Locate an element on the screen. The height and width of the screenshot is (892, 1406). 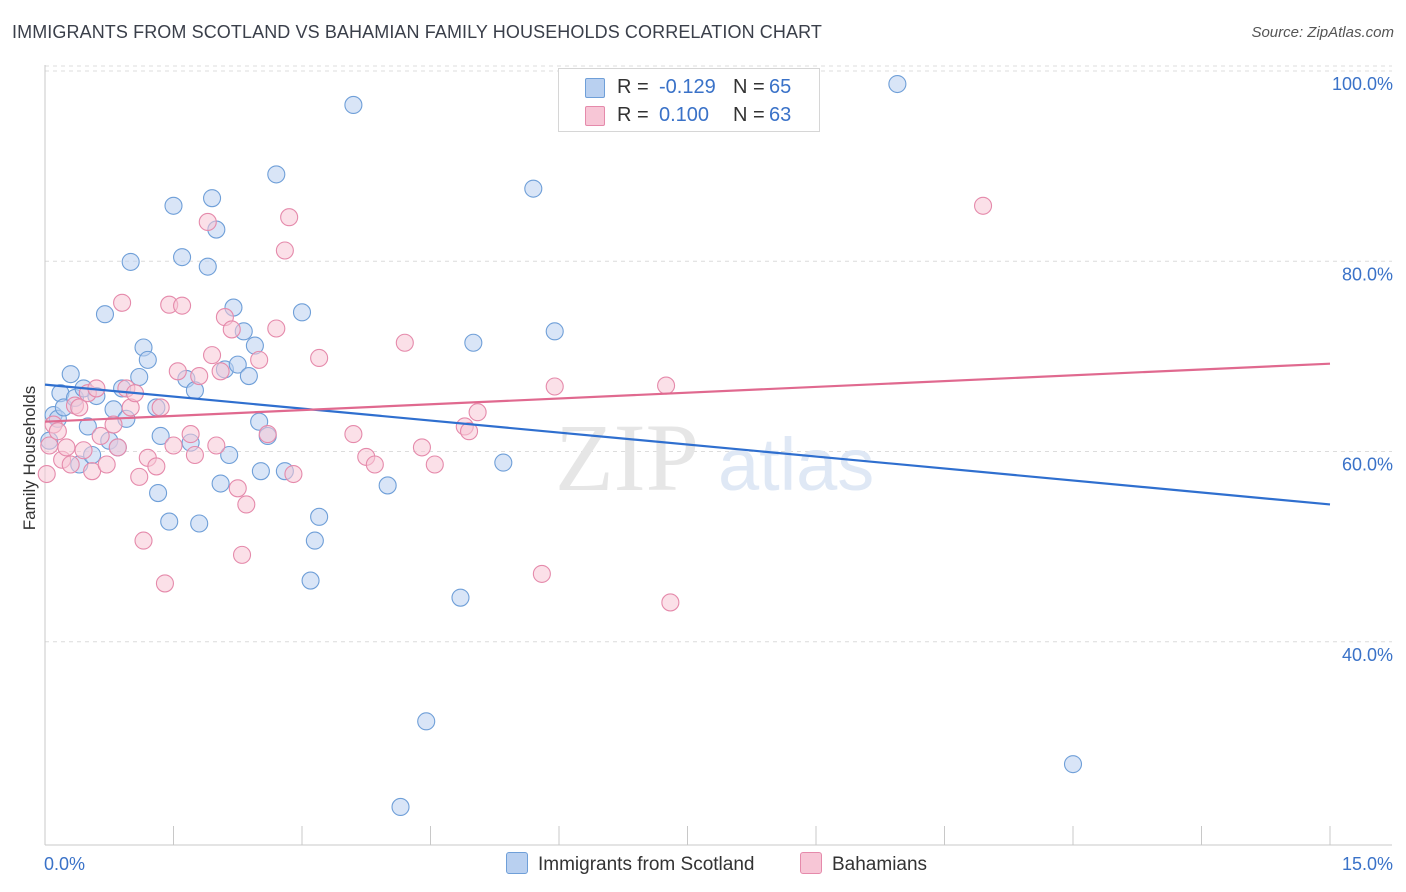
legend-item-scotland: Immigrants from Scotland is located at coordinates (630, 864).